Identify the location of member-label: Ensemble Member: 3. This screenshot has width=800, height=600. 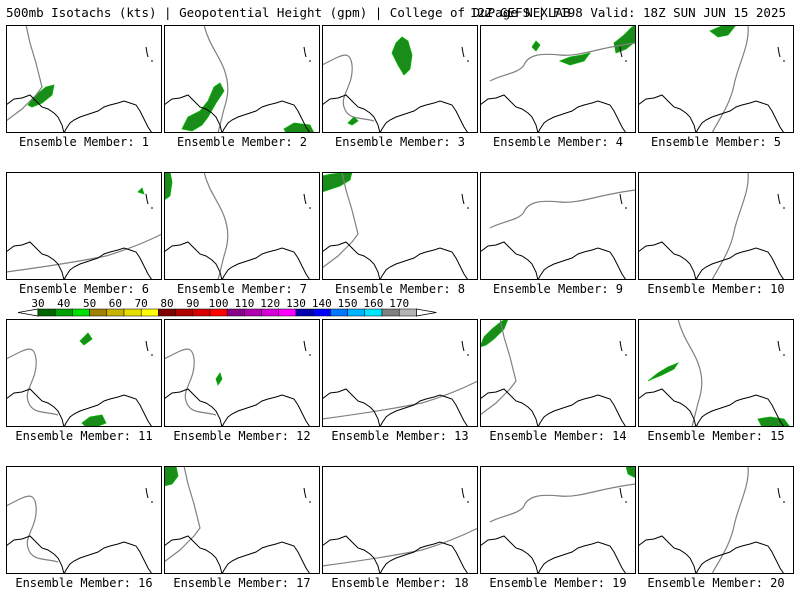
(400, 142).